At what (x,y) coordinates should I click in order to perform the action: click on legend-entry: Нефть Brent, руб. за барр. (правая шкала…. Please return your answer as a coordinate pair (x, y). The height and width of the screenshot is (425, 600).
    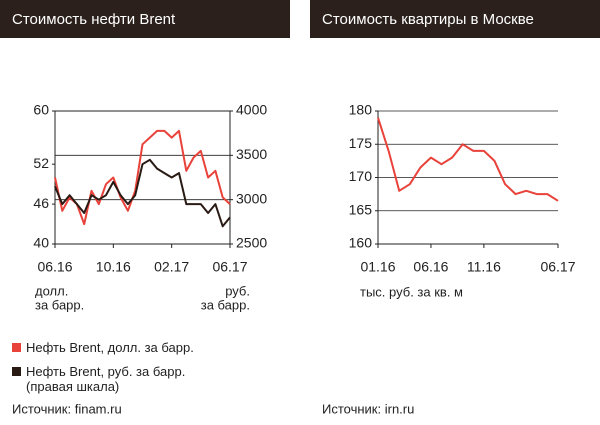
    Looking at the image, I should click on (112, 379).